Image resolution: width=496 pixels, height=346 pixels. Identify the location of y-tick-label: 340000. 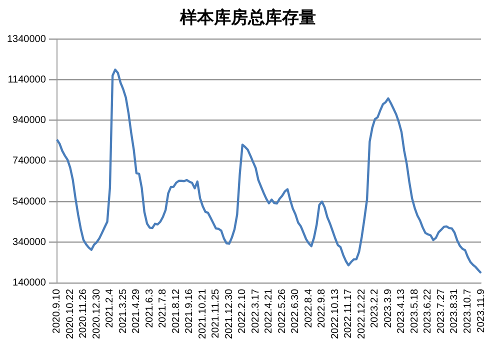
(29, 242).